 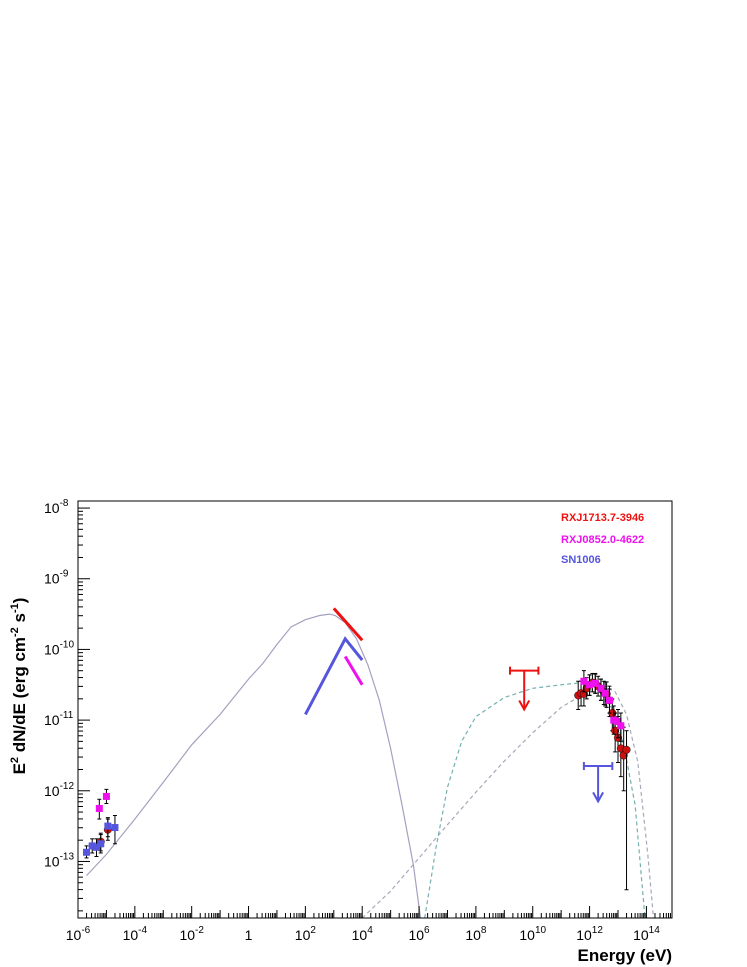 I want to click on upper-limits, so click(x=561, y=735).